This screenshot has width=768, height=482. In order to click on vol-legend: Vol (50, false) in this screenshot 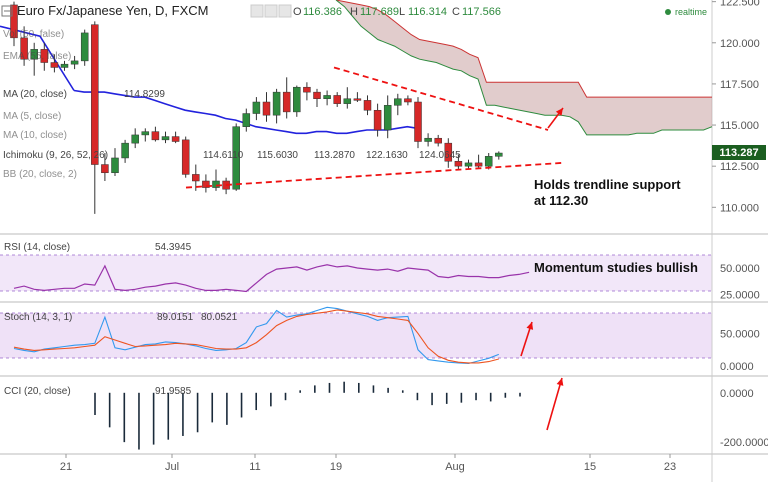, I will do `click(33, 34)`.